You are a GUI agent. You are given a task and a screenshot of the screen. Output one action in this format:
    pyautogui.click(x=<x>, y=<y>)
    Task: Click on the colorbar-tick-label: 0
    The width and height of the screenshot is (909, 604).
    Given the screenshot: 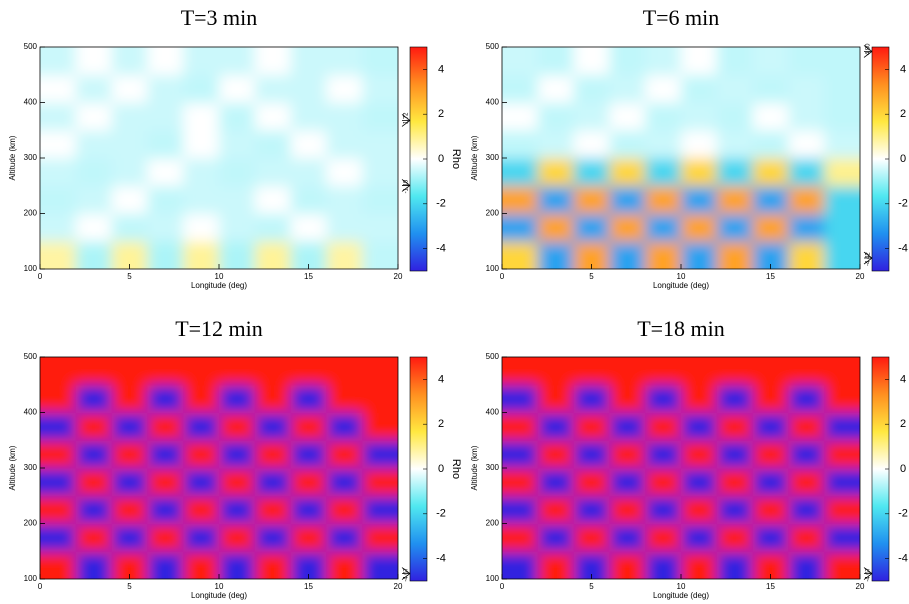 What is the action you would take?
    pyautogui.click(x=903, y=159)
    